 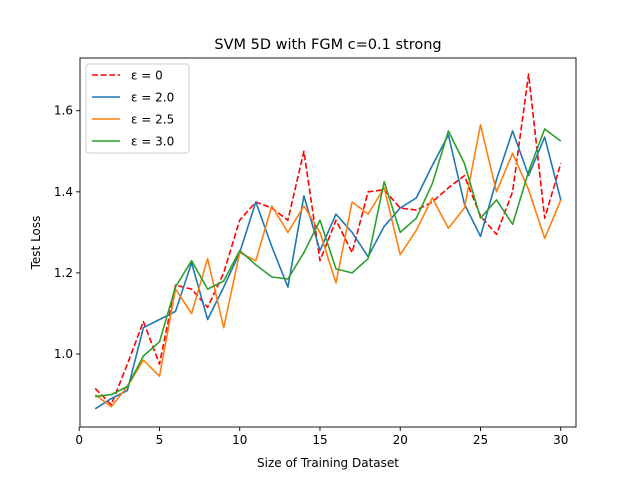 I want to click on legend-label-2: ε = 2.5, so click(x=152, y=120).